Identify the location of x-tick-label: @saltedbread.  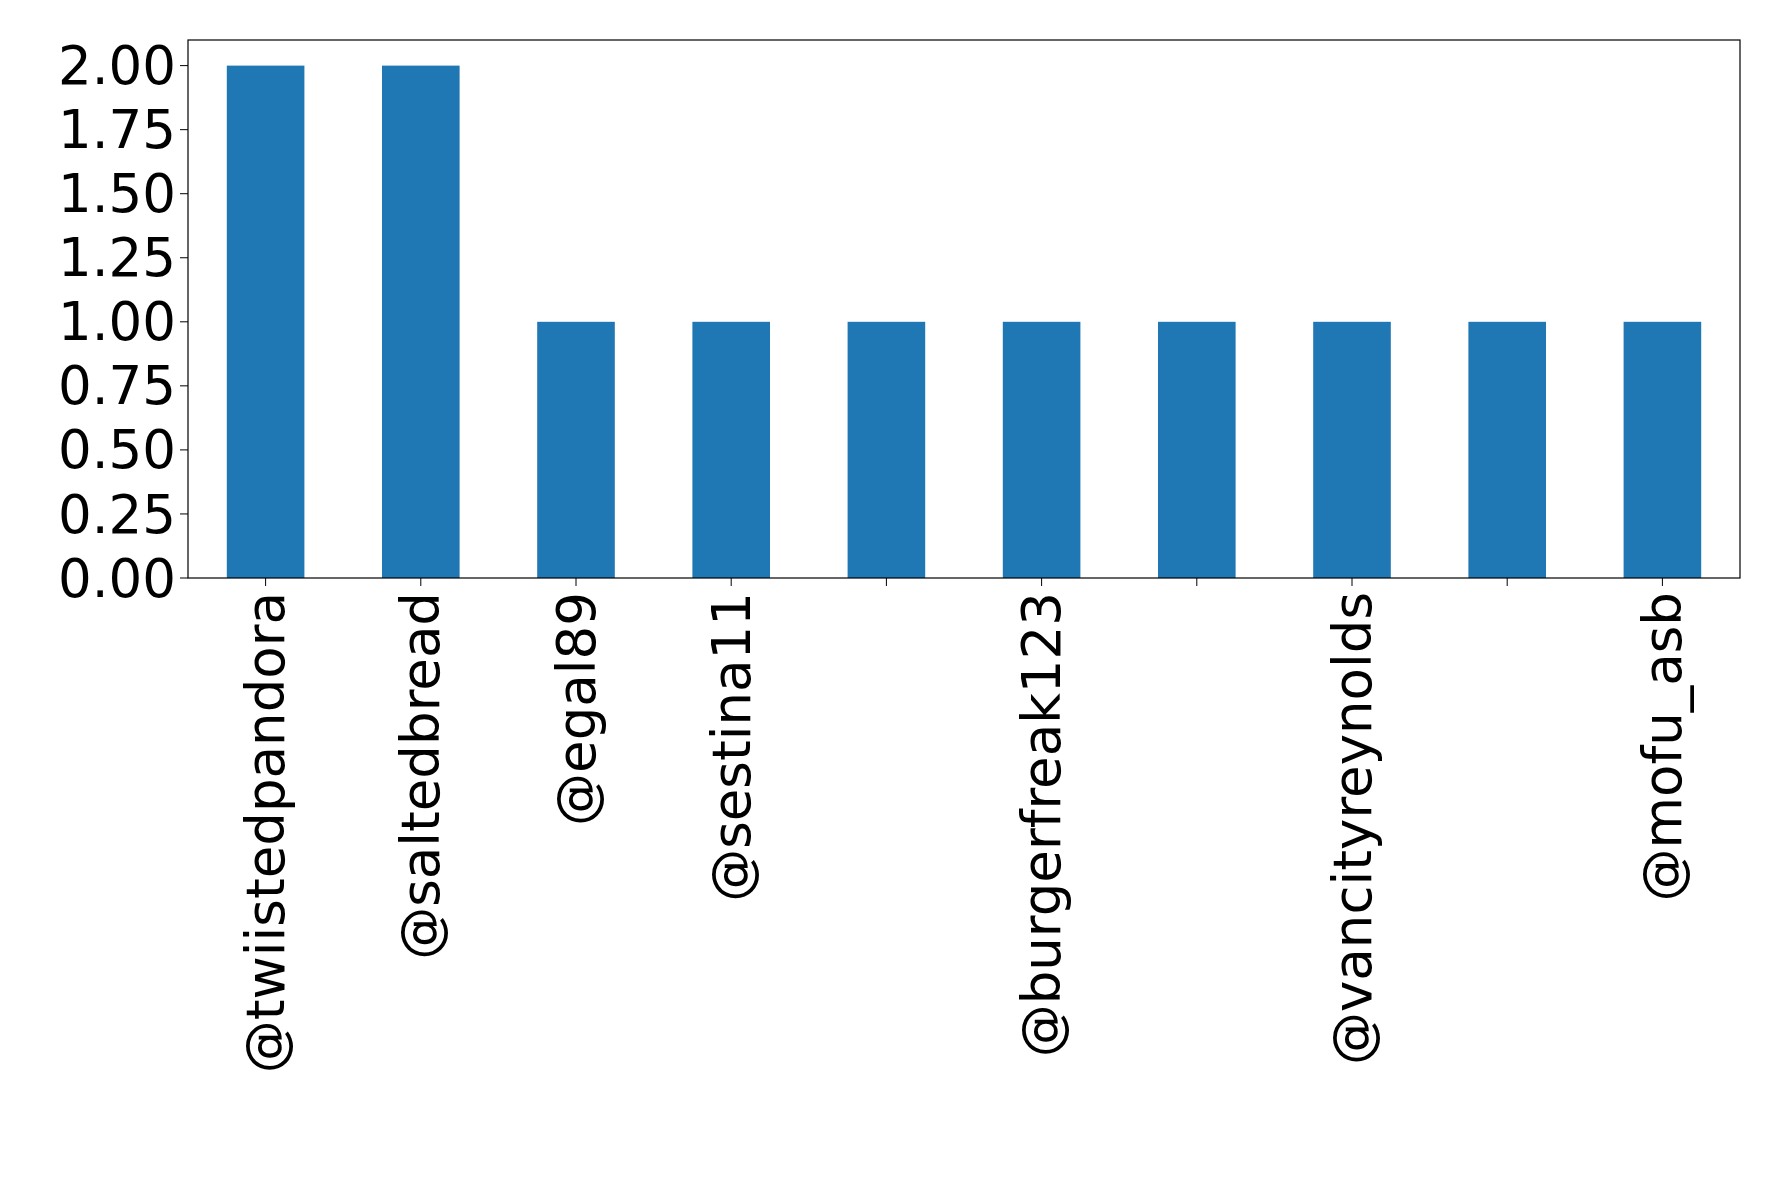
(421, 776).